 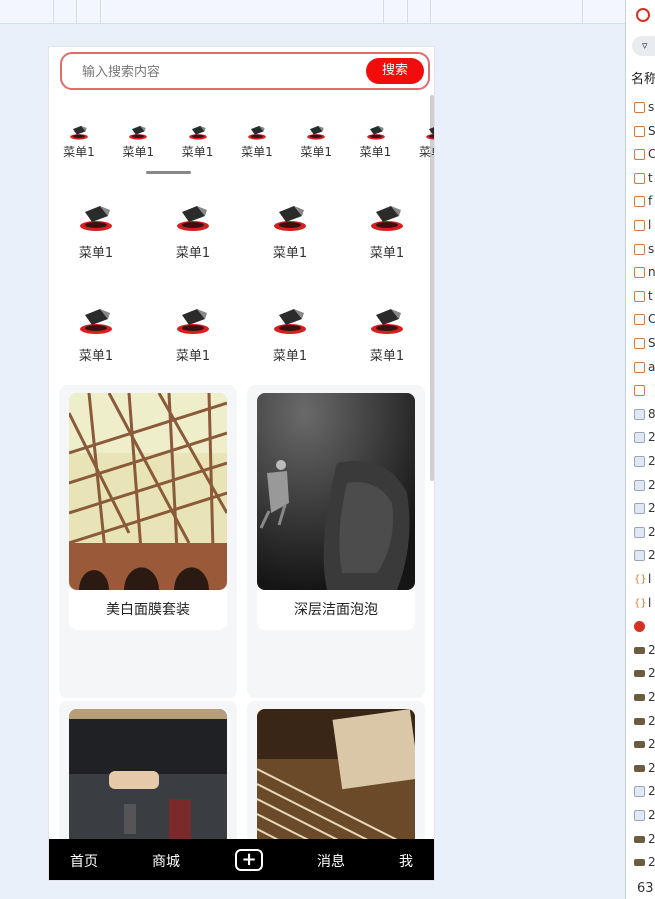 I want to click on request-name: 8, so click(x=651, y=414).